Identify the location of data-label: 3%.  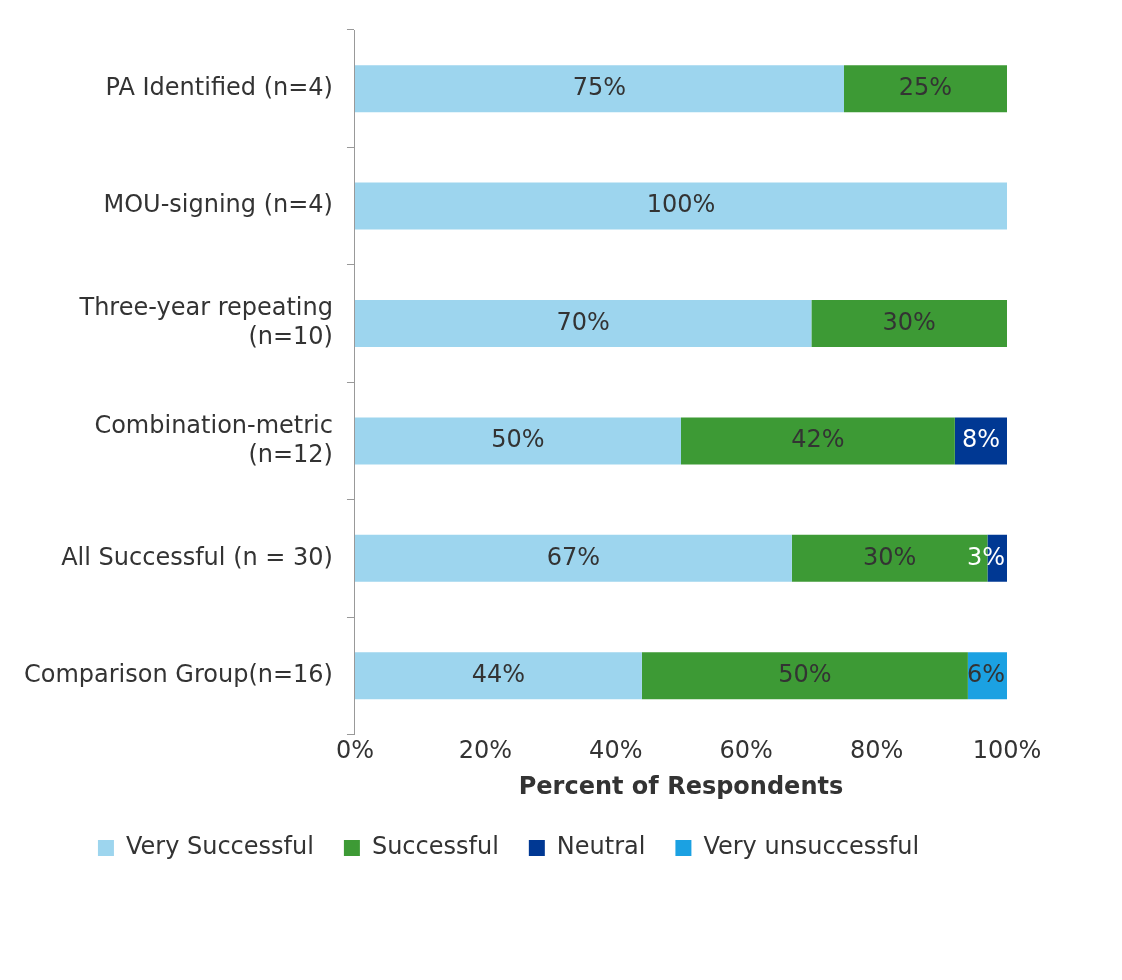
(985, 556).